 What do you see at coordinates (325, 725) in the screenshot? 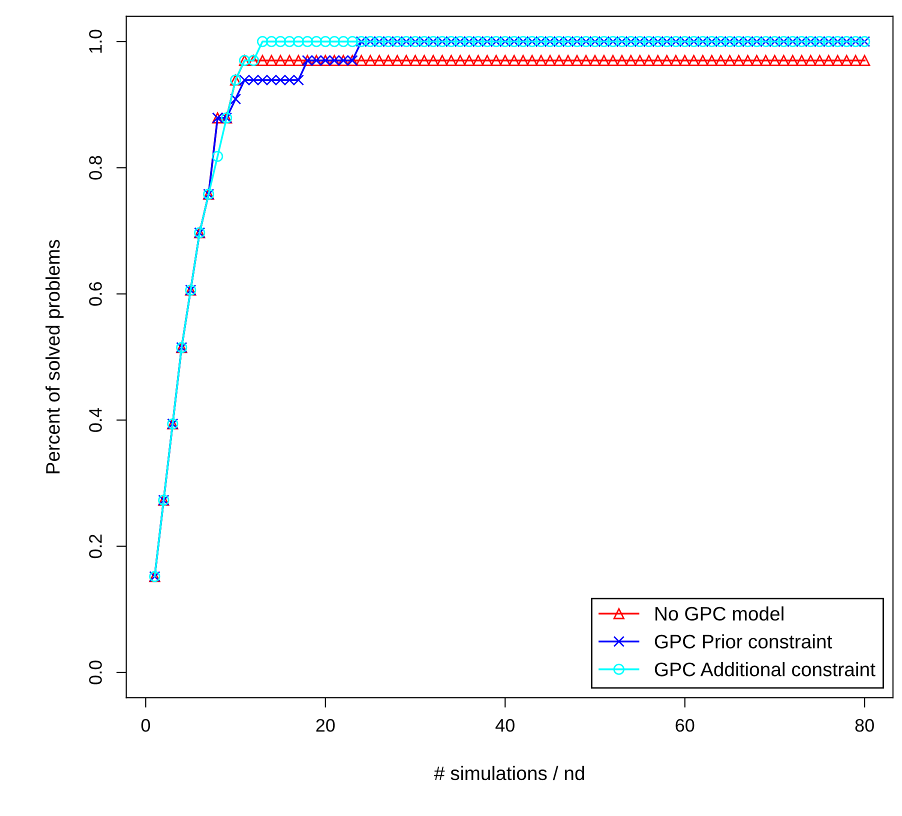
I see `x-tick-label: 20` at bounding box center [325, 725].